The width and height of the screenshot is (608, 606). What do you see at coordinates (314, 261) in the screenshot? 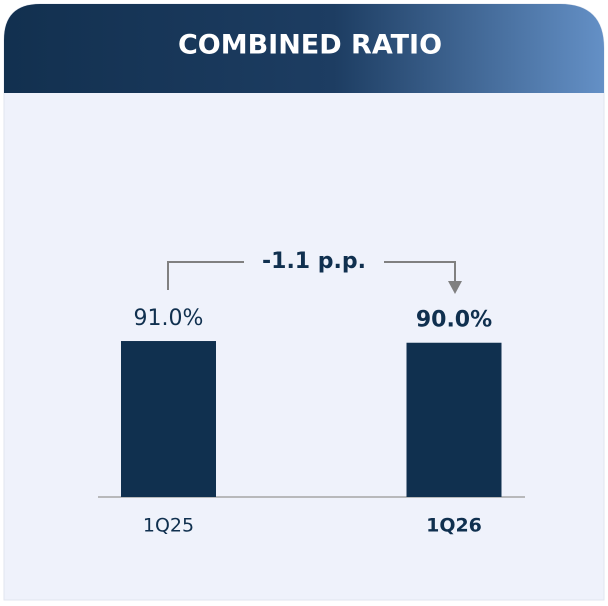
I see `change-annotation: -1.1 p.p.` at bounding box center [314, 261].